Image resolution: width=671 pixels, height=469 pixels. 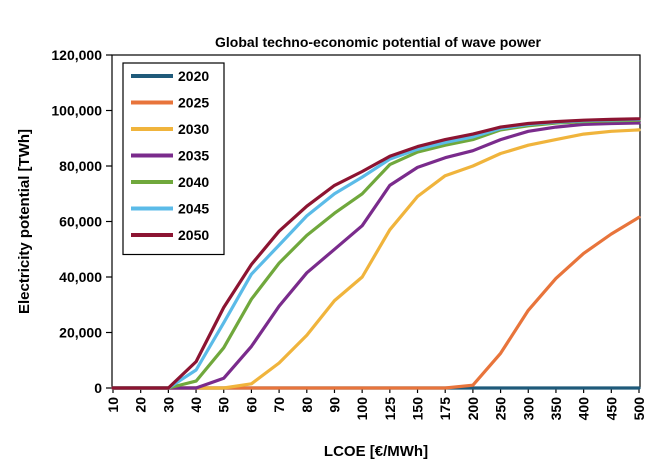 What do you see at coordinates (98, 388) in the screenshot?
I see `y-tick-label: 0` at bounding box center [98, 388].